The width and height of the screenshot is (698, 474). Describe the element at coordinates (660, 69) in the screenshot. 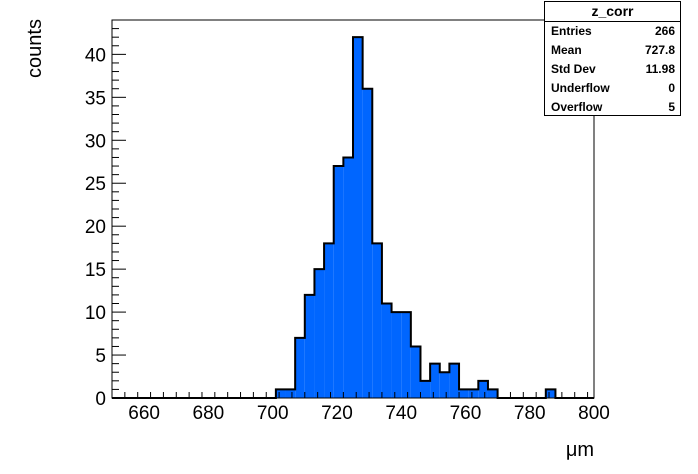

I see `stats-value: 11.98` at that location.